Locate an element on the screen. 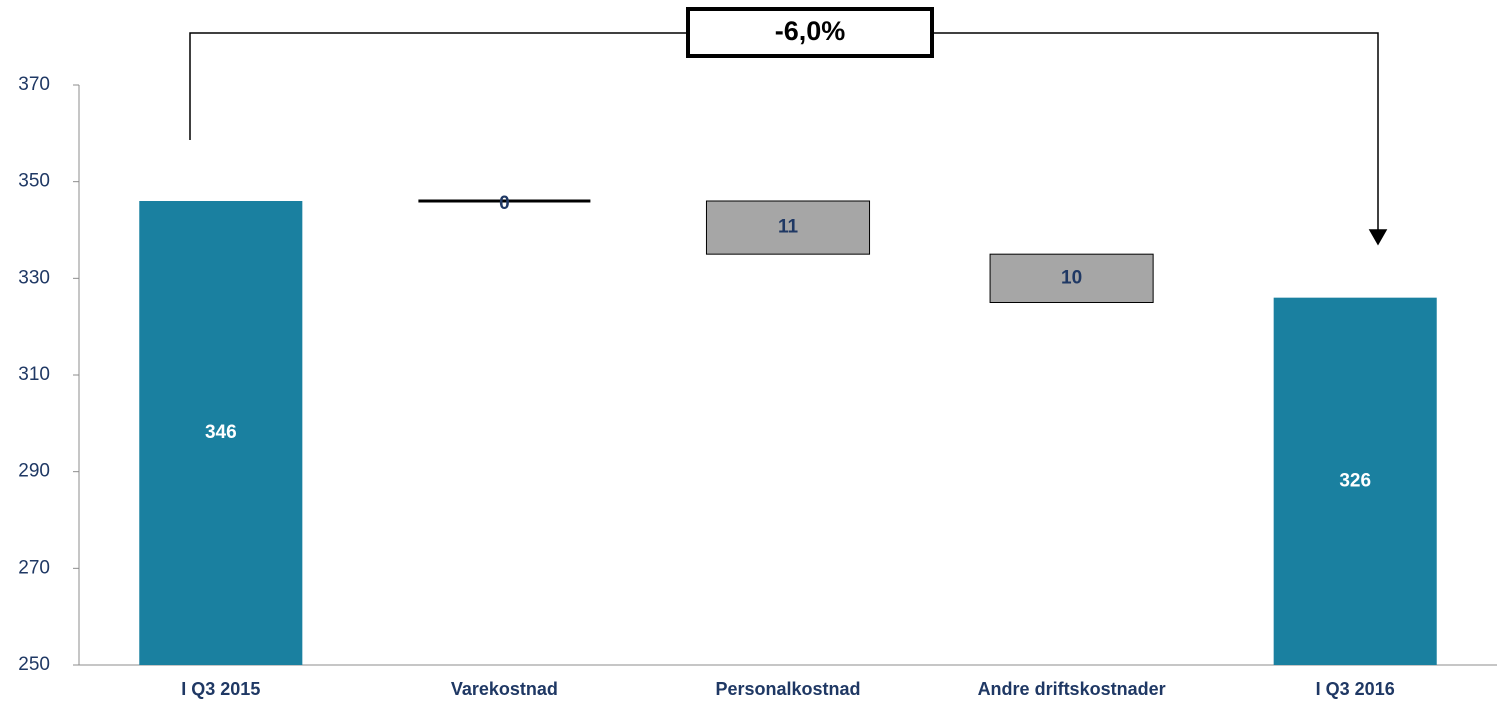 The height and width of the screenshot is (711, 1497). value-label: 0 is located at coordinates (504, 203).